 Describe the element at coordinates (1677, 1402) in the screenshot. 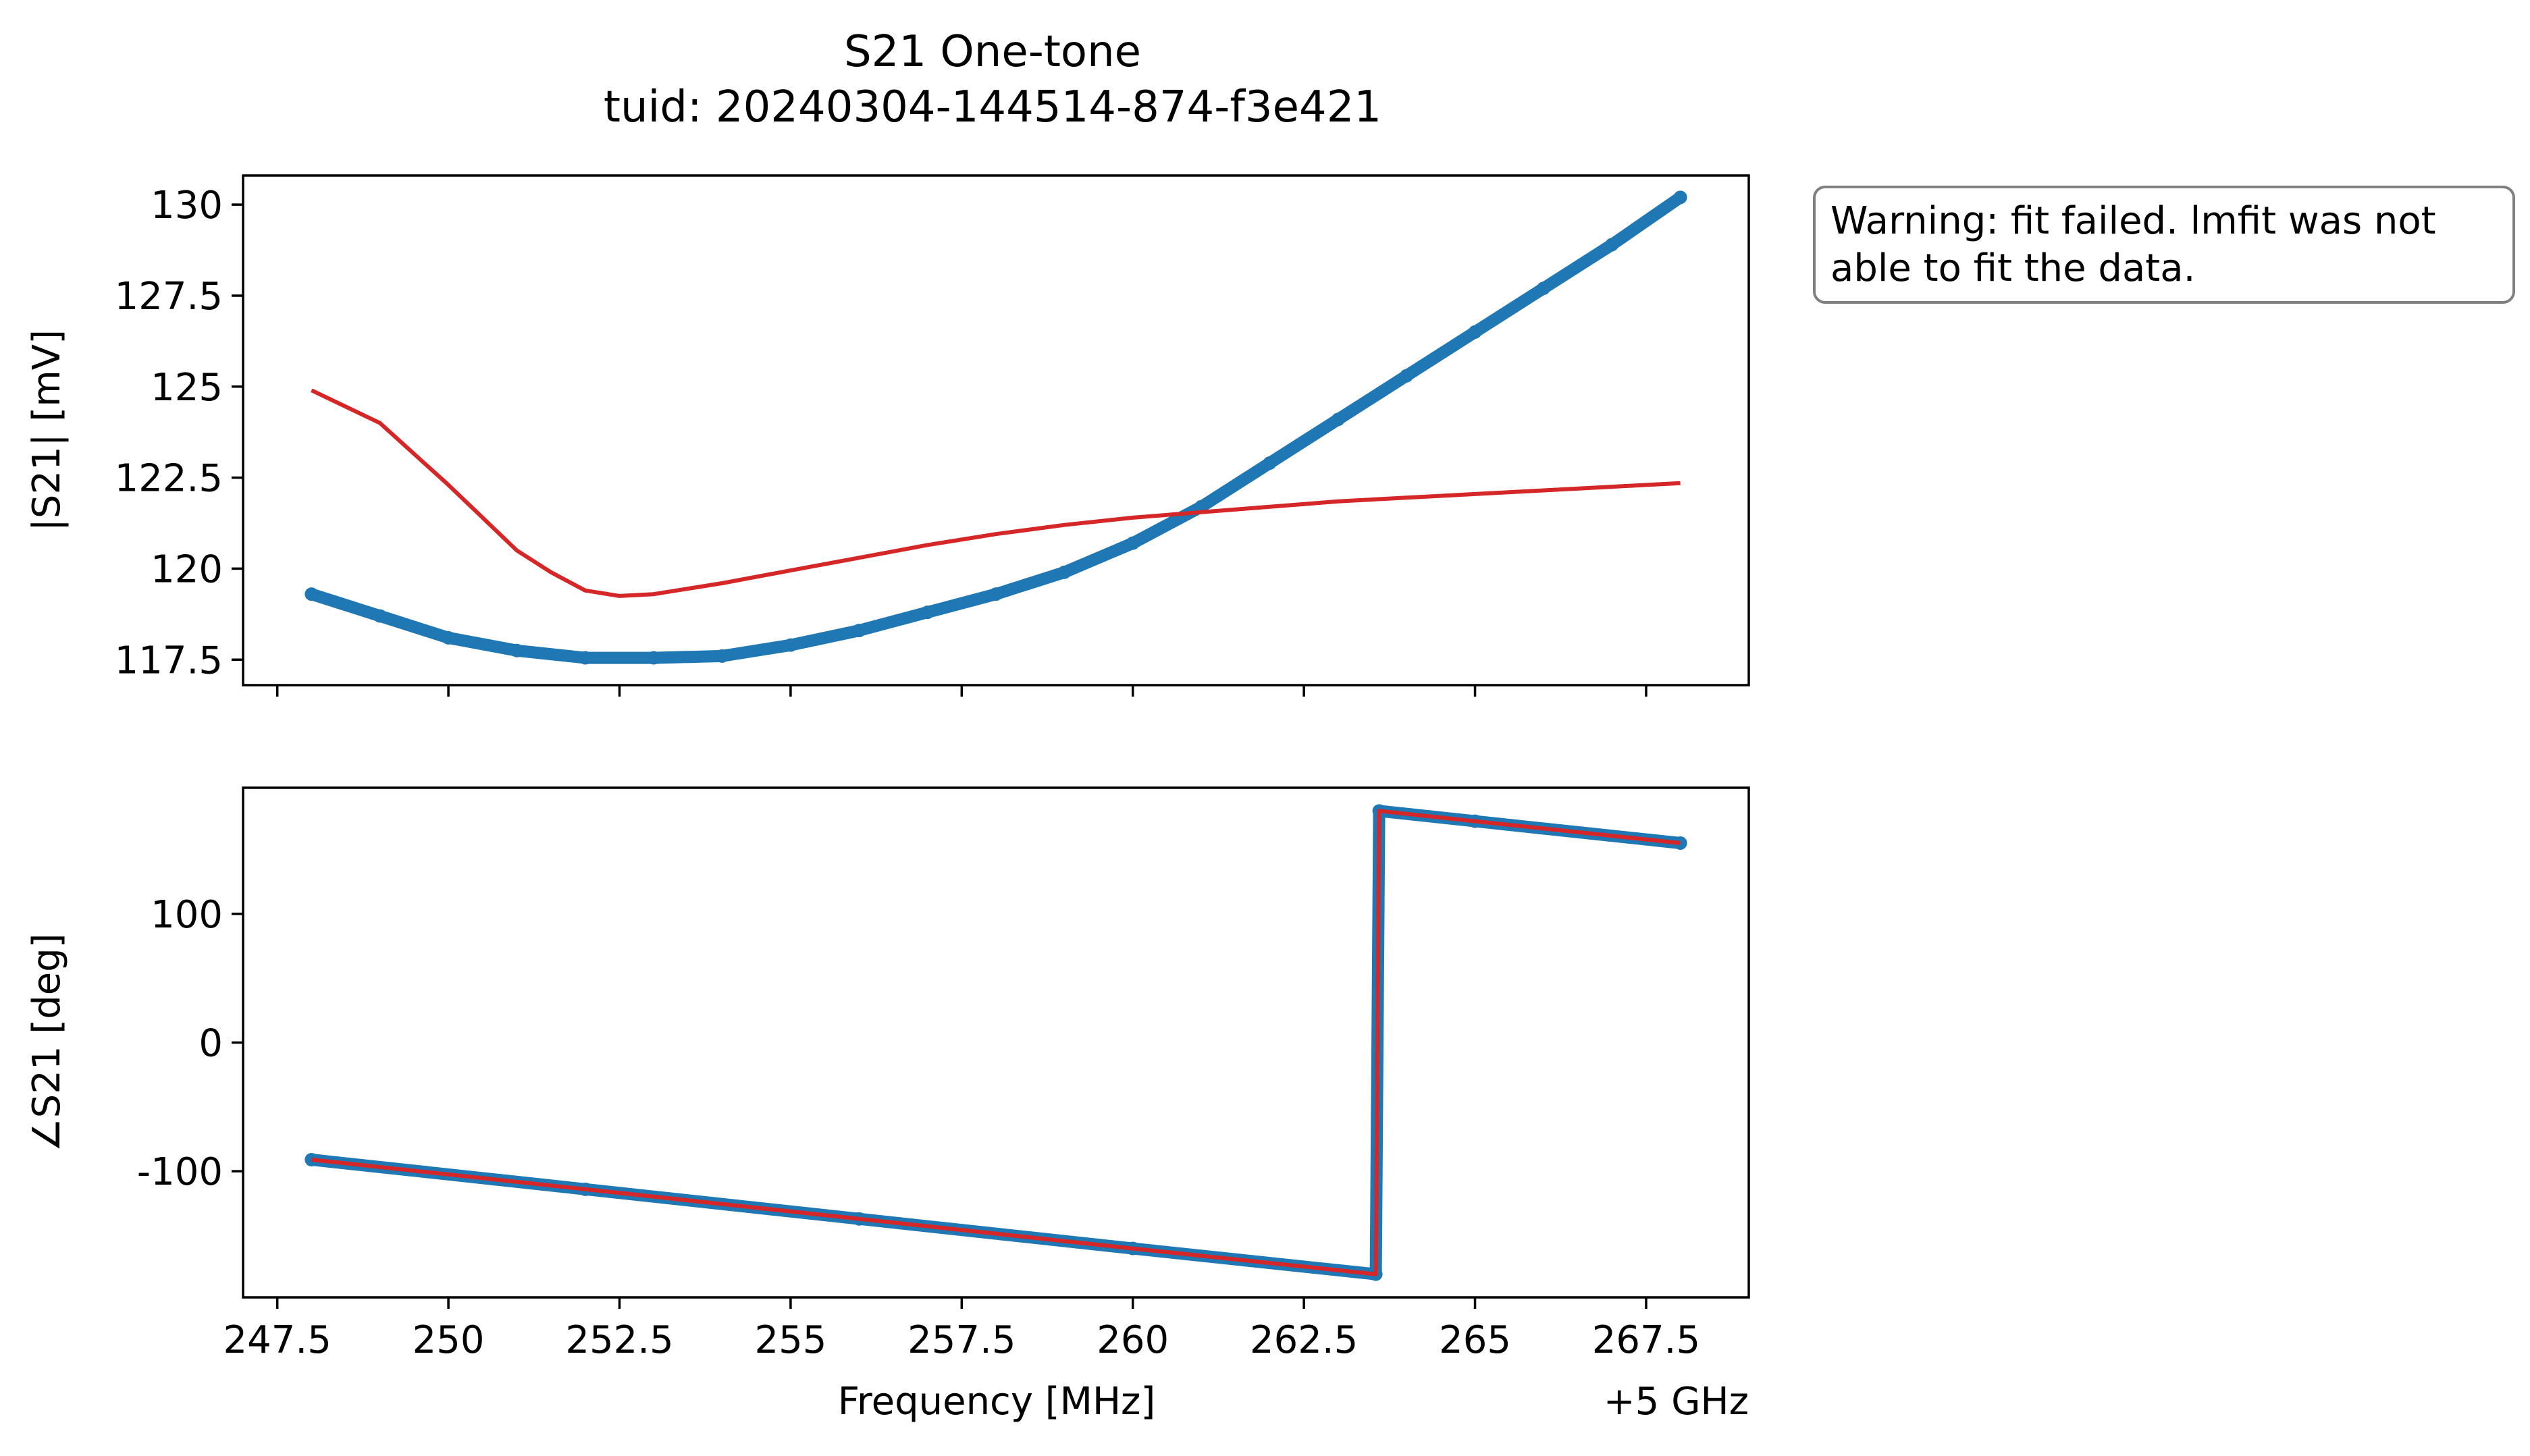

I see `x-offset-label: +5 GHz` at that location.